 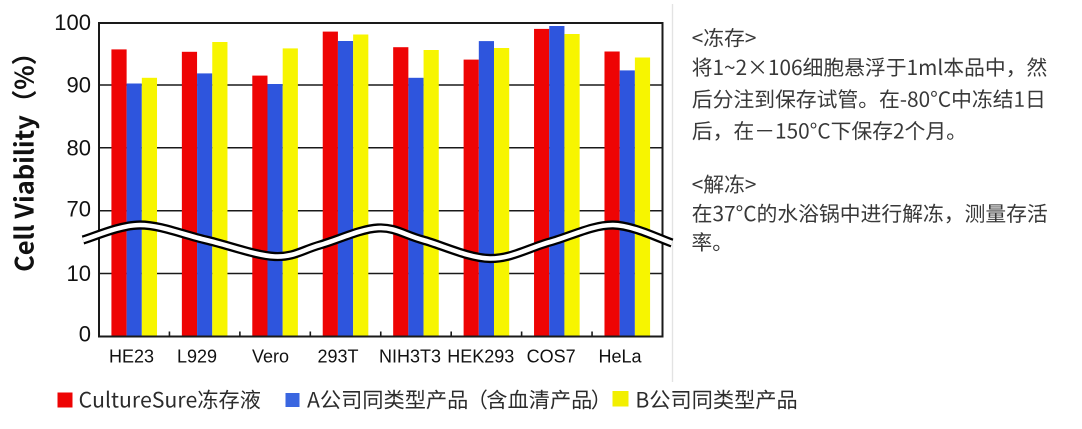 What do you see at coordinates (131, 357) in the screenshot?
I see `svg-text: HE23` at bounding box center [131, 357].